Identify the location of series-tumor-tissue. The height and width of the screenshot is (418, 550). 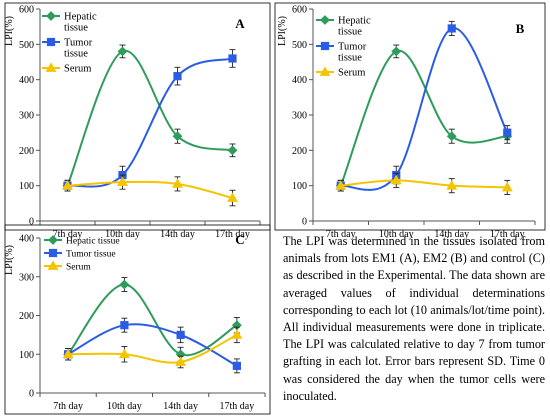
(152, 345).